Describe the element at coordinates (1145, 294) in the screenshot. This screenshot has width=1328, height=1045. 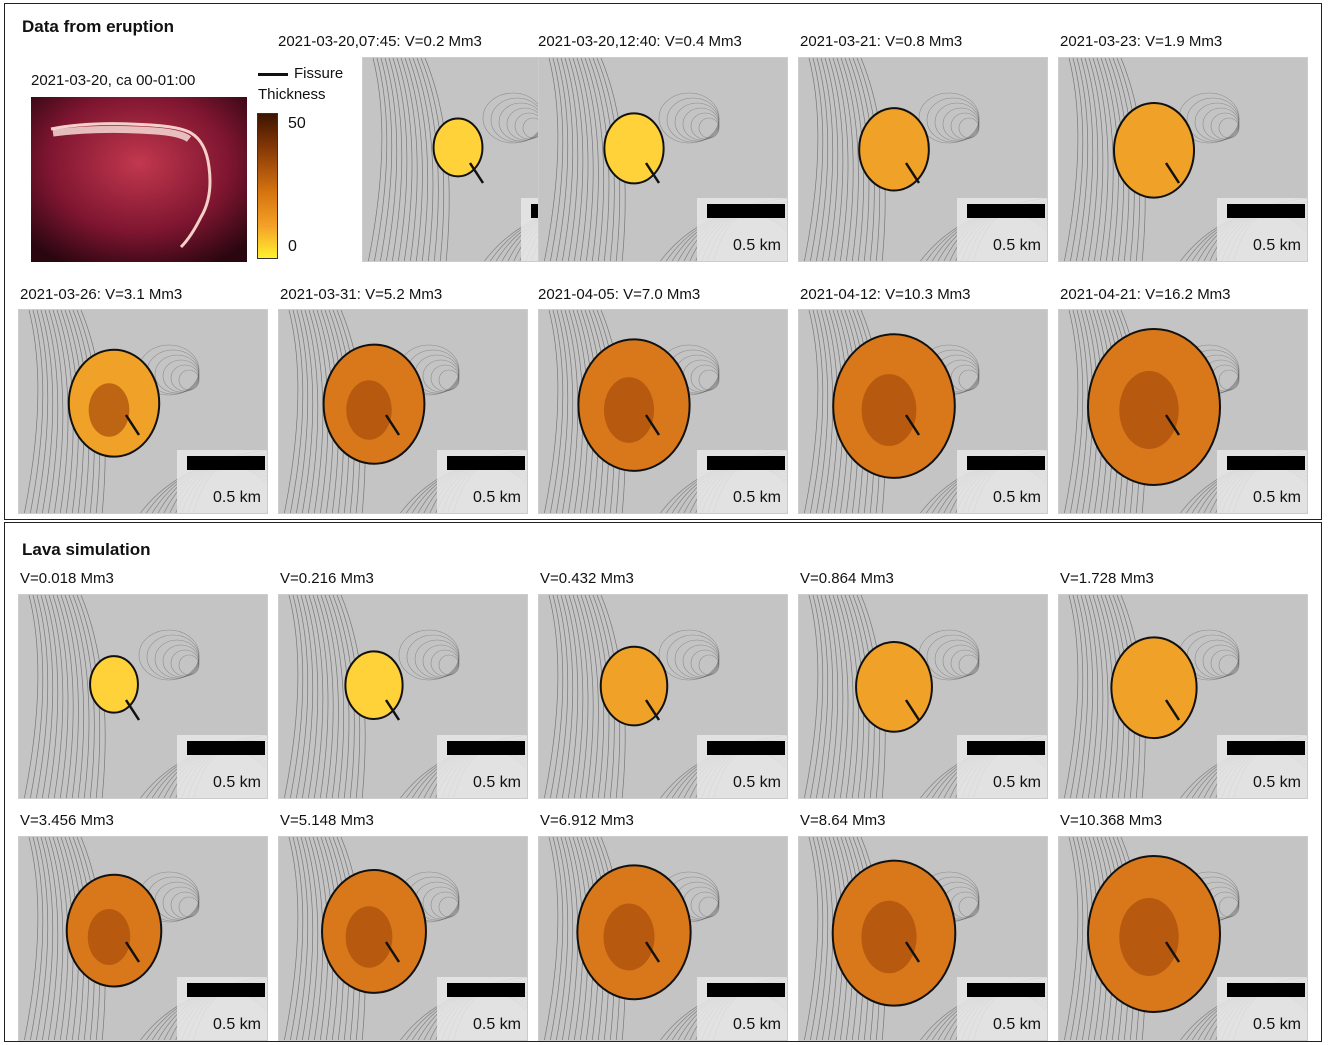
I see `eruption-panel-label: 2021-04-21: V=16.2 Mm3` at that location.